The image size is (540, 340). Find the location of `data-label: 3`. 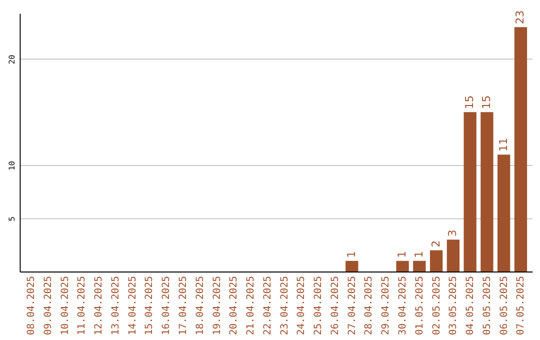

data-label: 3 is located at coordinates (453, 233).